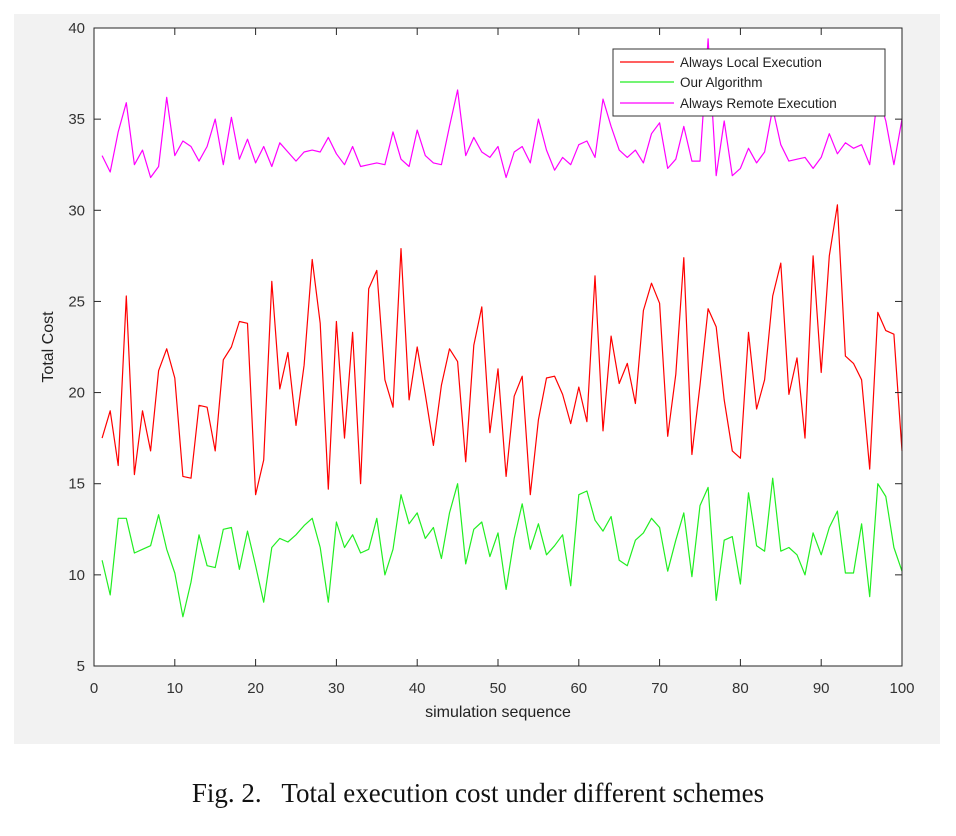 This screenshot has height=836, width=956. What do you see at coordinates (721, 82) in the screenshot?
I see `legend-label-ours: Our Algorithm` at bounding box center [721, 82].